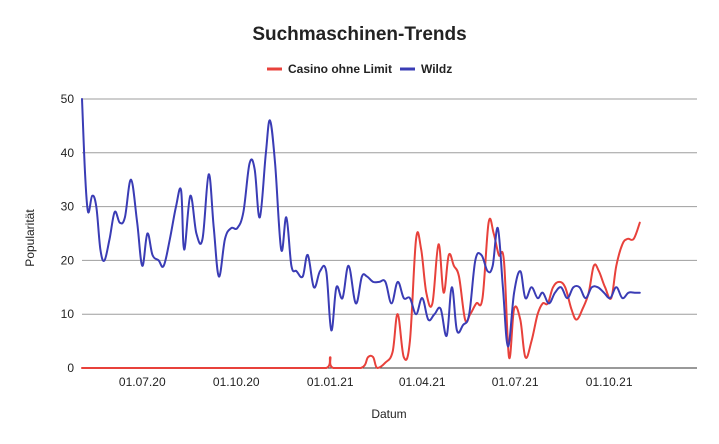  What do you see at coordinates (515, 382) in the screenshot?
I see `x-tick-label-4: 01.07.21` at bounding box center [515, 382].